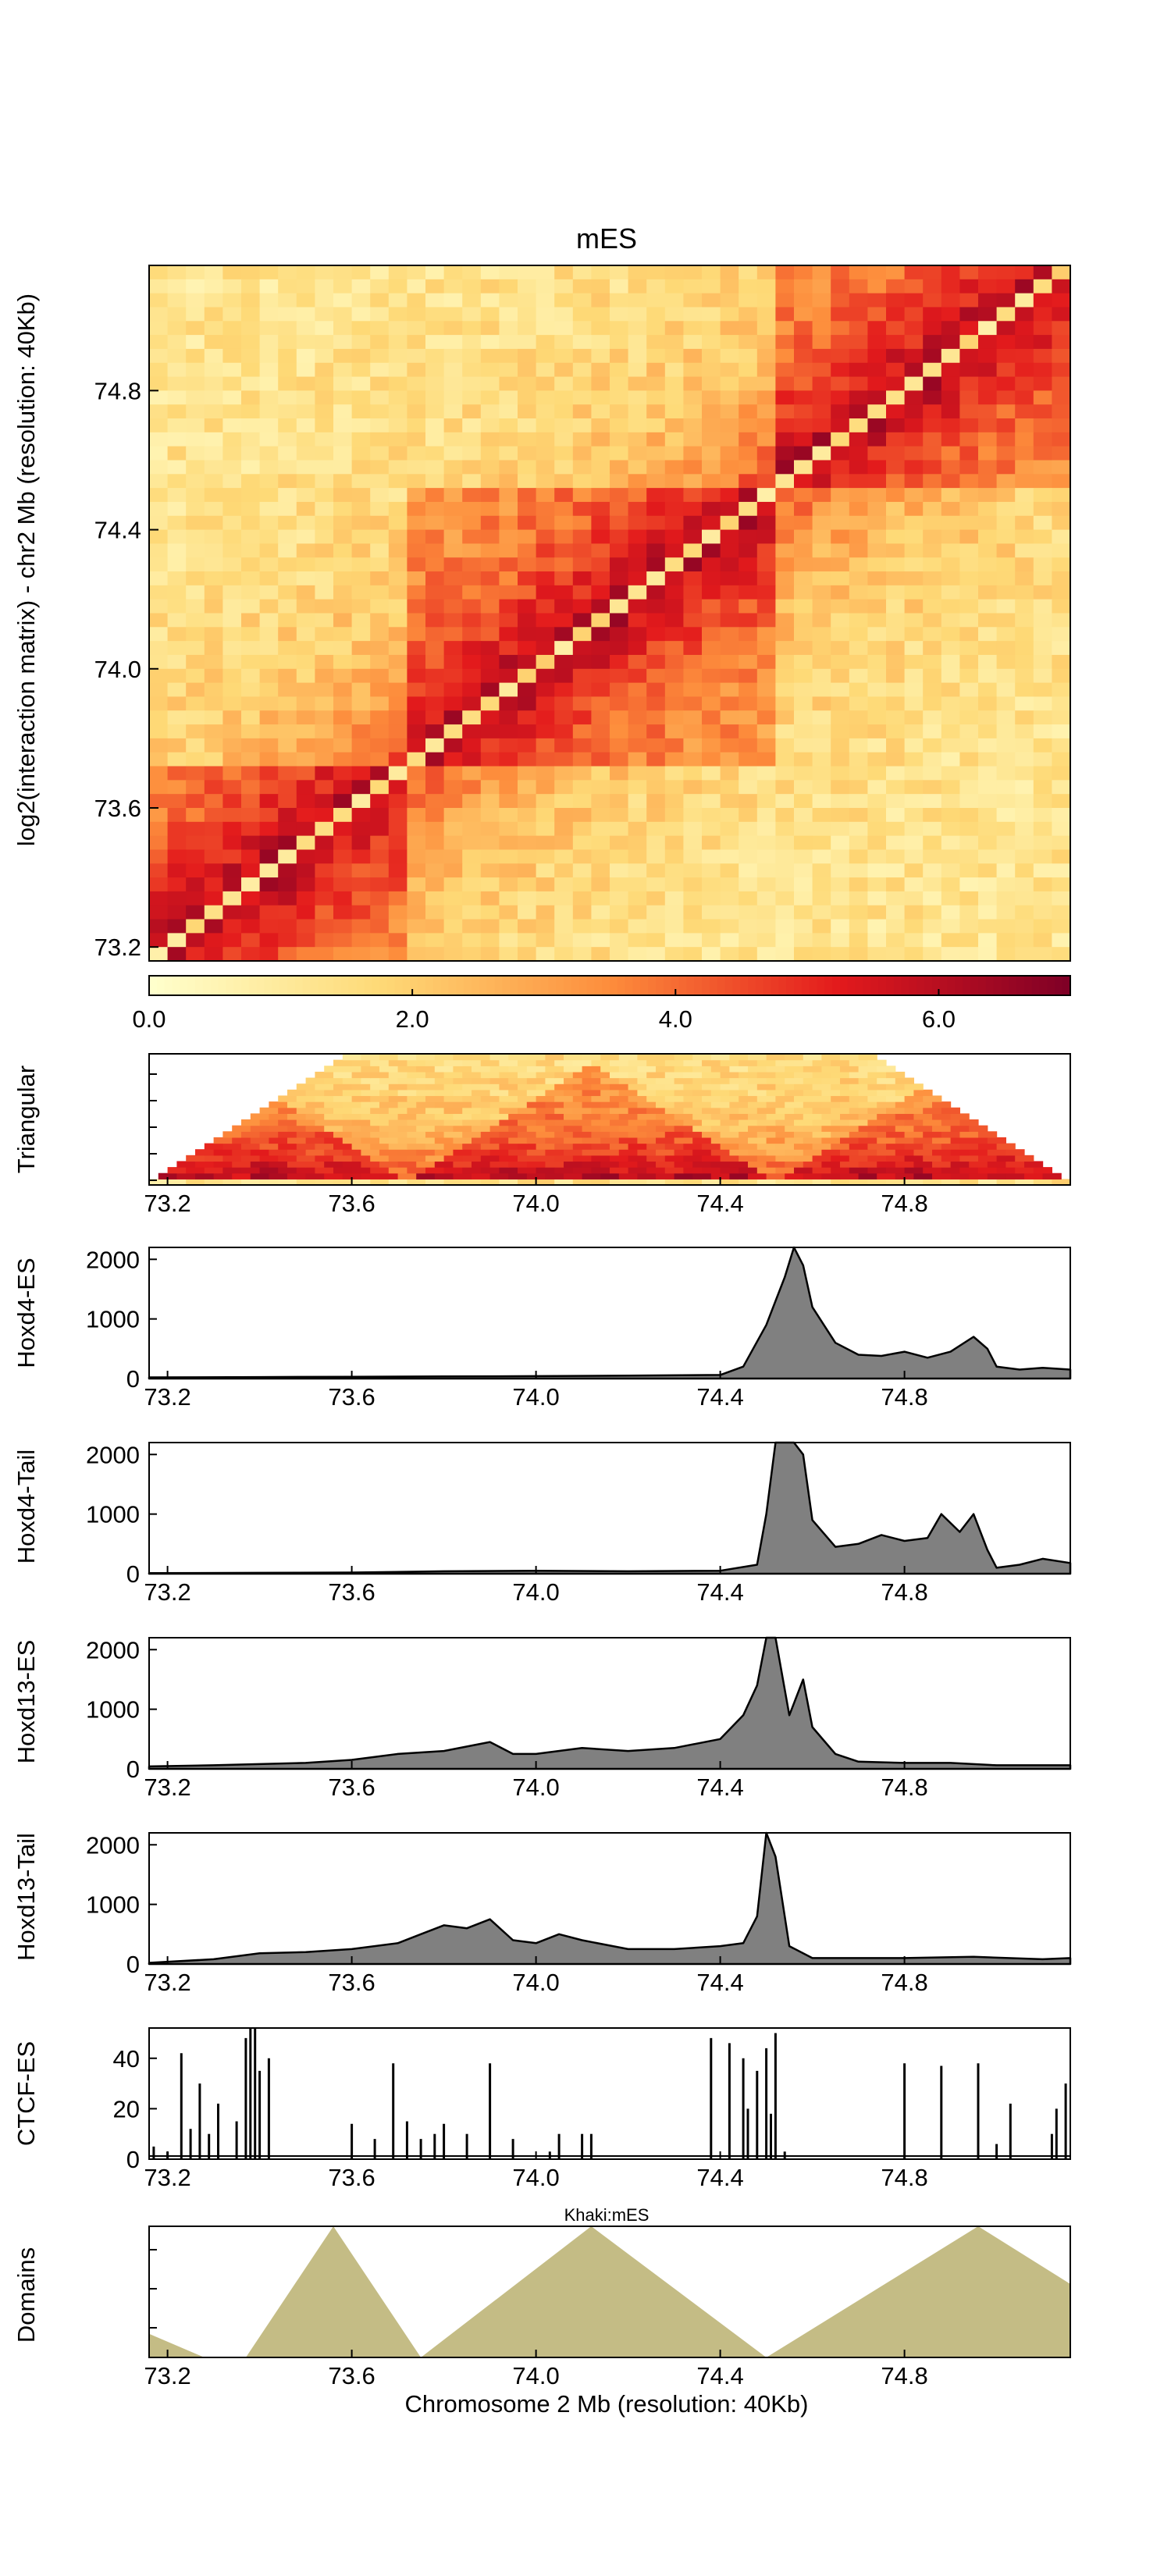 The height and width of the screenshot is (2576, 1171). What do you see at coordinates (535, 1982) in the screenshot?
I see `x-tick-label: 74.0` at bounding box center [535, 1982].